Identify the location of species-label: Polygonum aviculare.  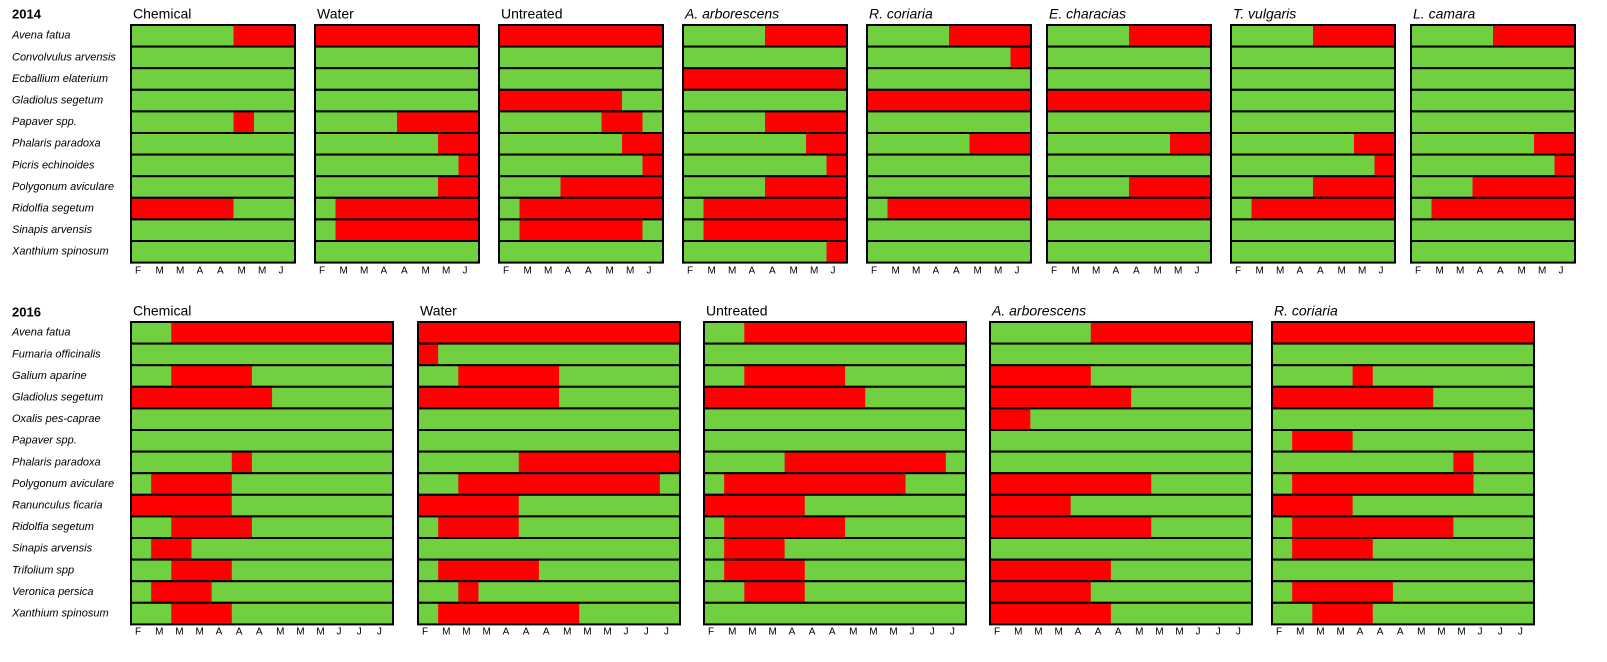
(63, 484).